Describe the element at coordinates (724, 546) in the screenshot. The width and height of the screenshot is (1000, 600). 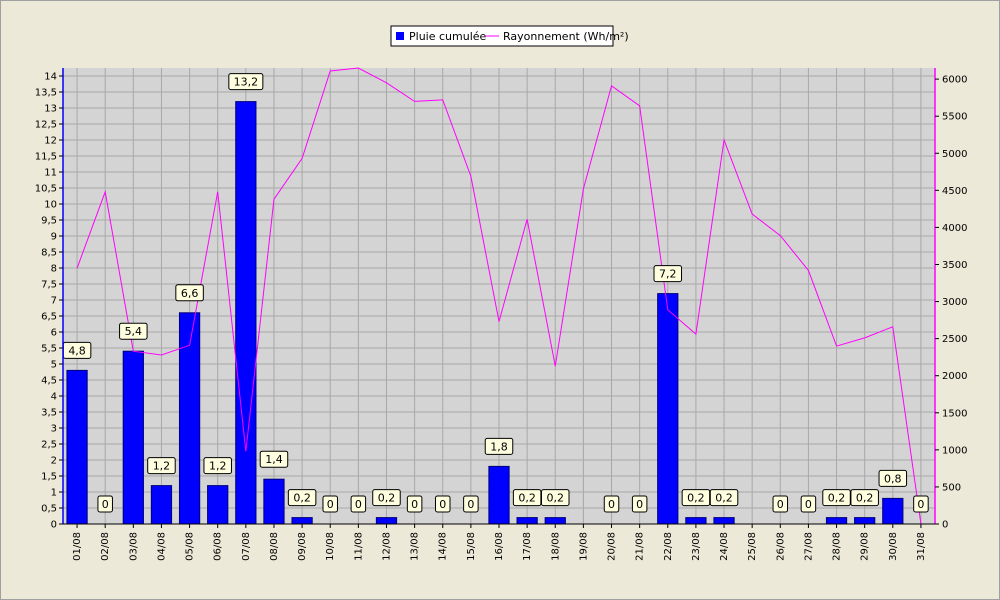
I see `x-tick-label: 24/08` at that location.